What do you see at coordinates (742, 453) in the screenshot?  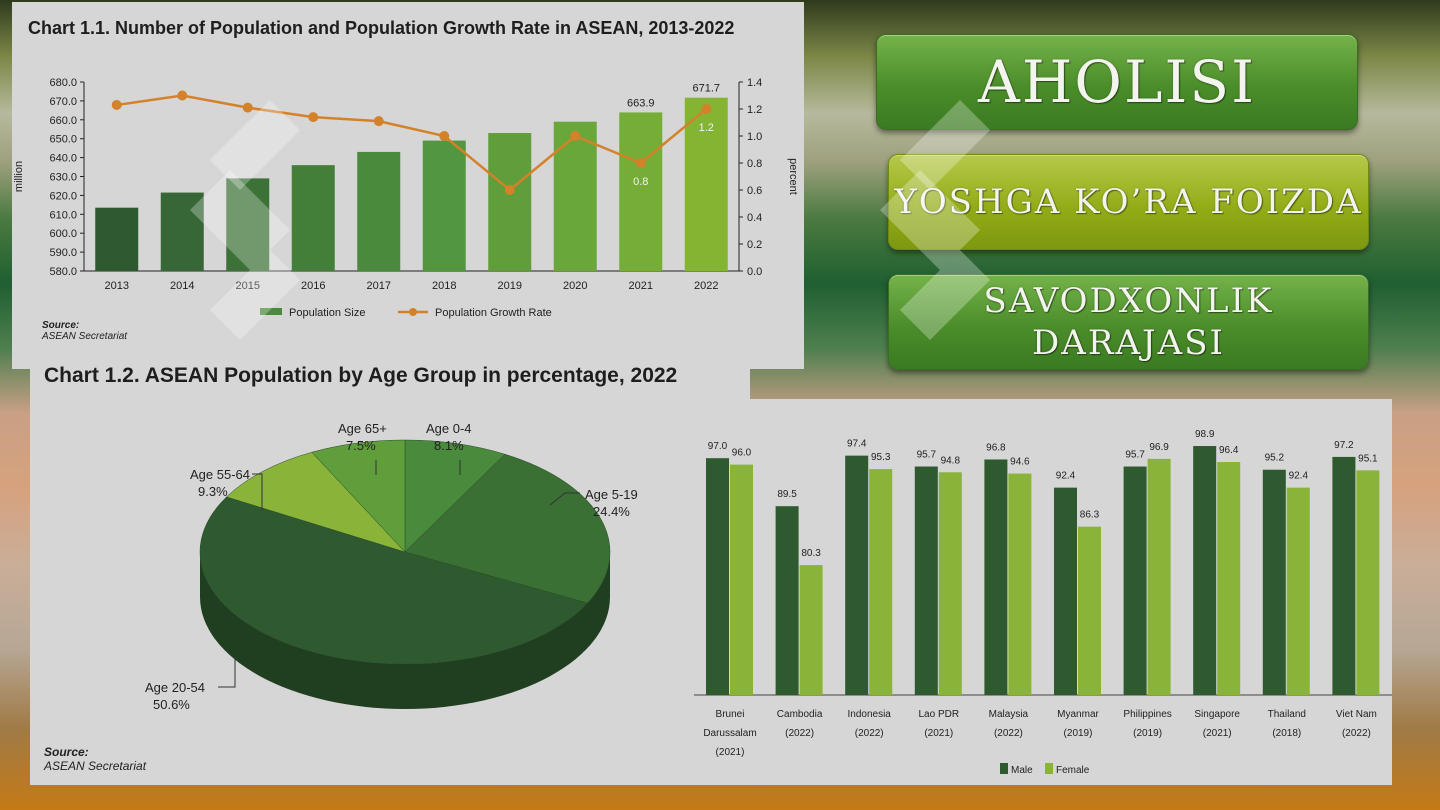 I see `female-value-label: 96.0` at bounding box center [742, 453].